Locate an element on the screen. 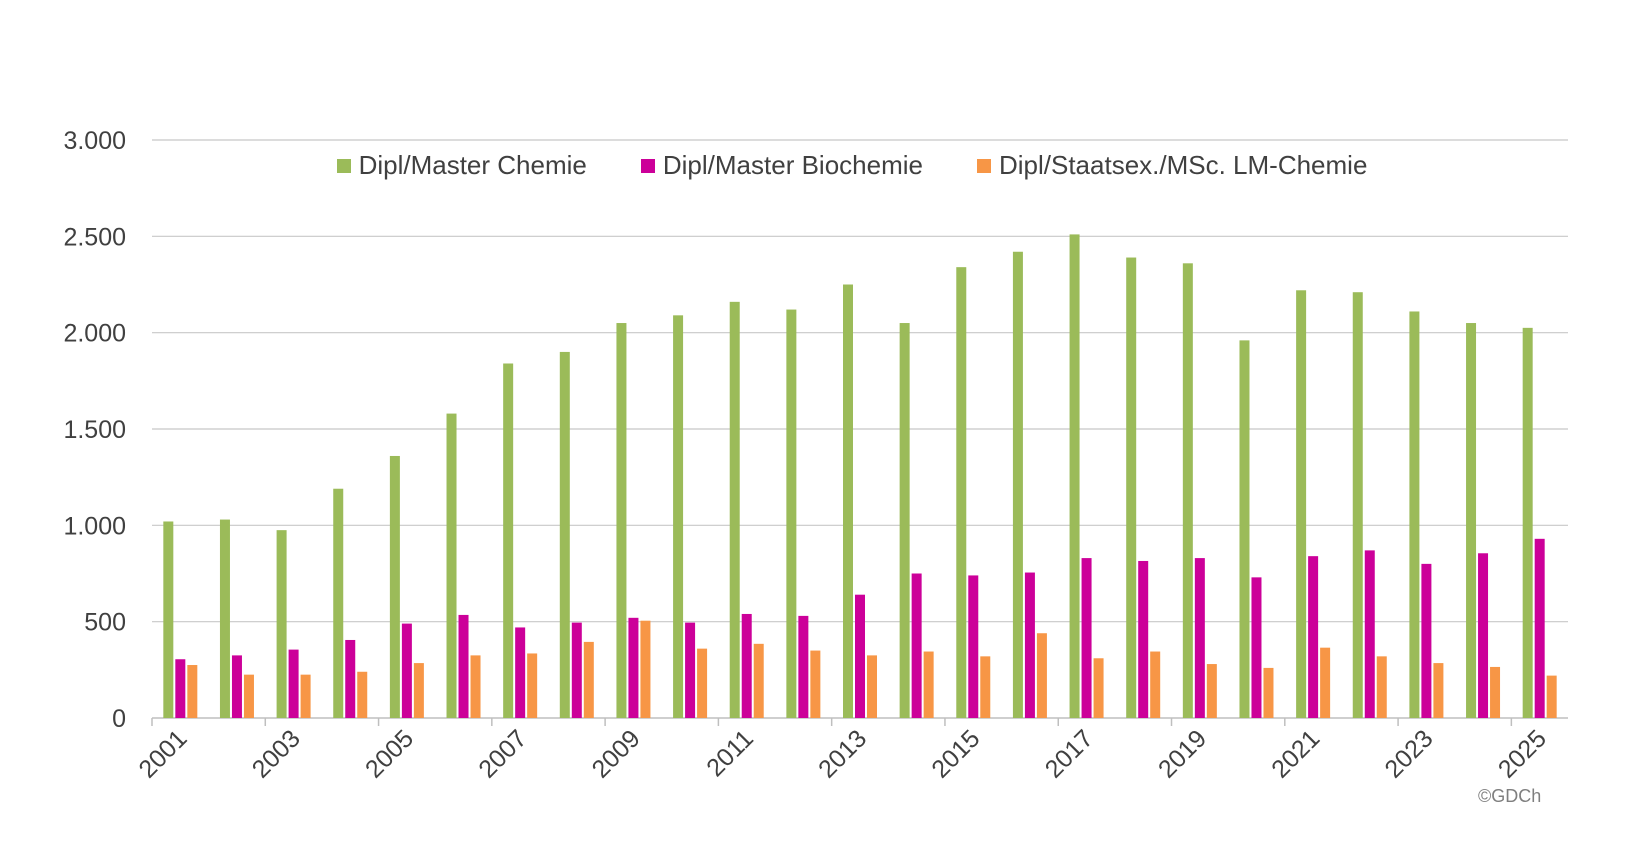  y-tick-label: 500 is located at coordinates (105, 623).